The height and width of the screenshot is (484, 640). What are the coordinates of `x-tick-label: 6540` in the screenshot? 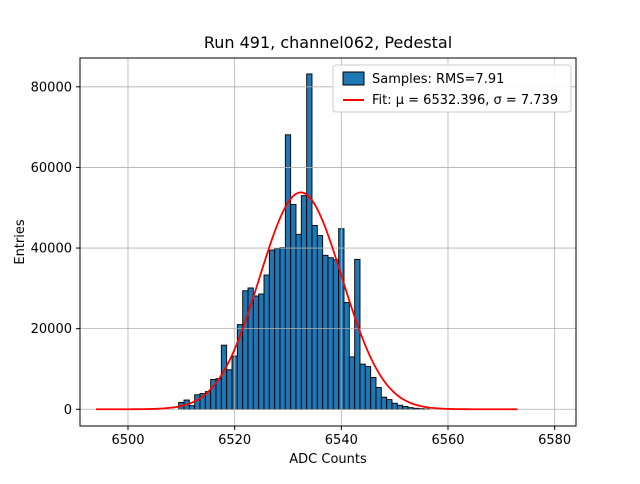 It's located at (341, 440).